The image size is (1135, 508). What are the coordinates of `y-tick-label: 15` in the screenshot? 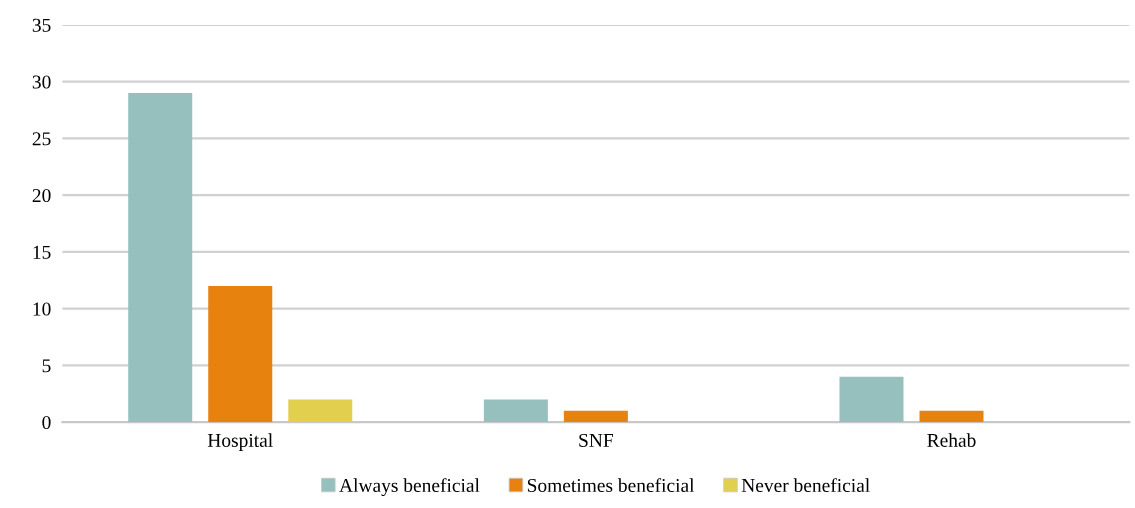 It's located at (42, 252).